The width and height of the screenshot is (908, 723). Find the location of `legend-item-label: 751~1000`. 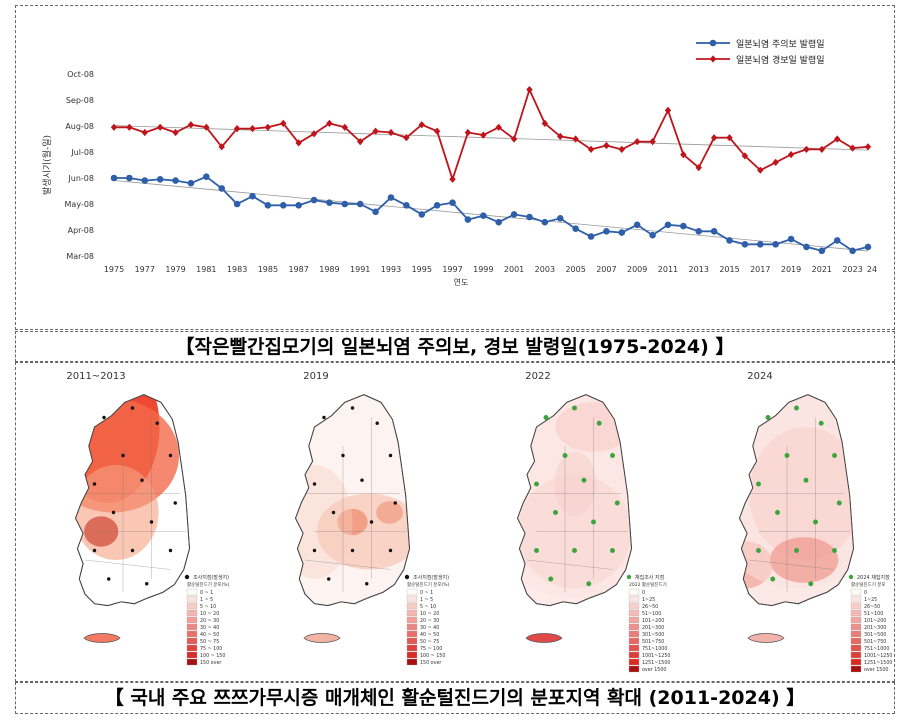

legend-item-label: 751~1000 is located at coordinates (654, 649).